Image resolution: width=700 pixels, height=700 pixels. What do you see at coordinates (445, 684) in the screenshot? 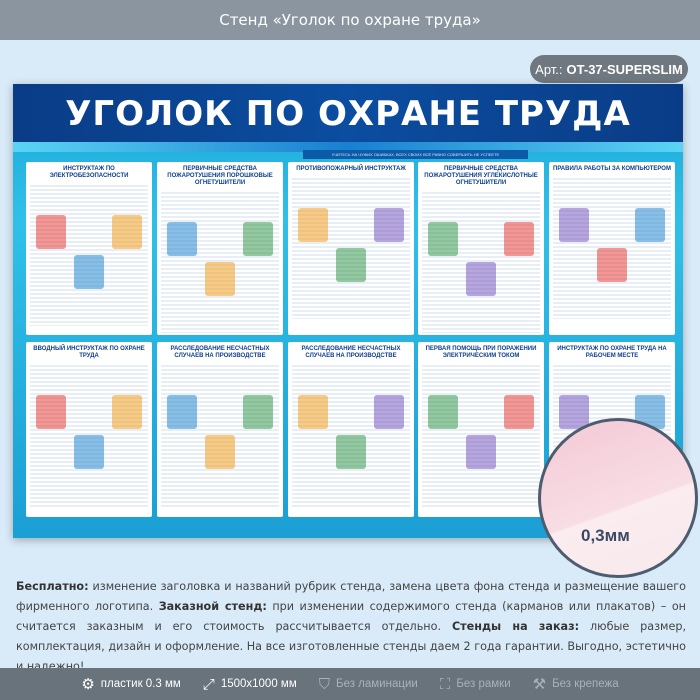
I see `frame-icon: ⛶` at bounding box center [445, 684].